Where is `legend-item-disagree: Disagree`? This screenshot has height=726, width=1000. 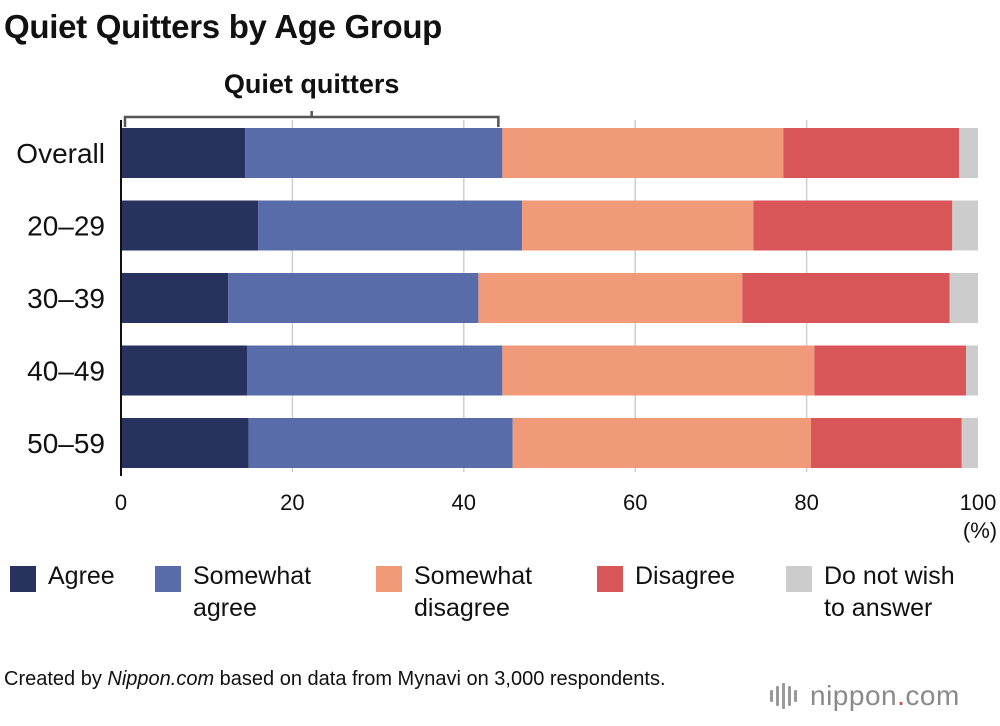 legend-item-disagree: Disagree is located at coordinates (666, 576).